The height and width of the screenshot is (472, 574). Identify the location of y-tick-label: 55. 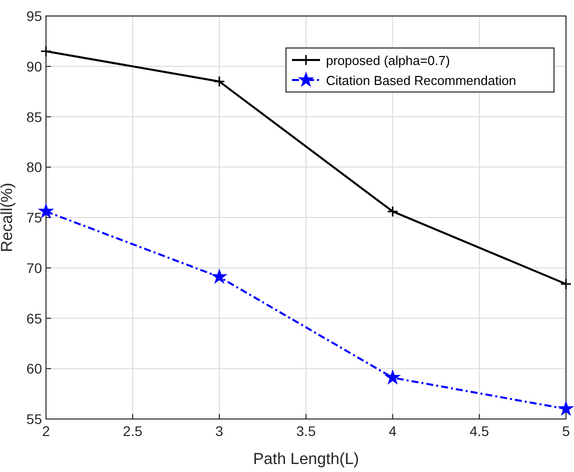
(34, 419).